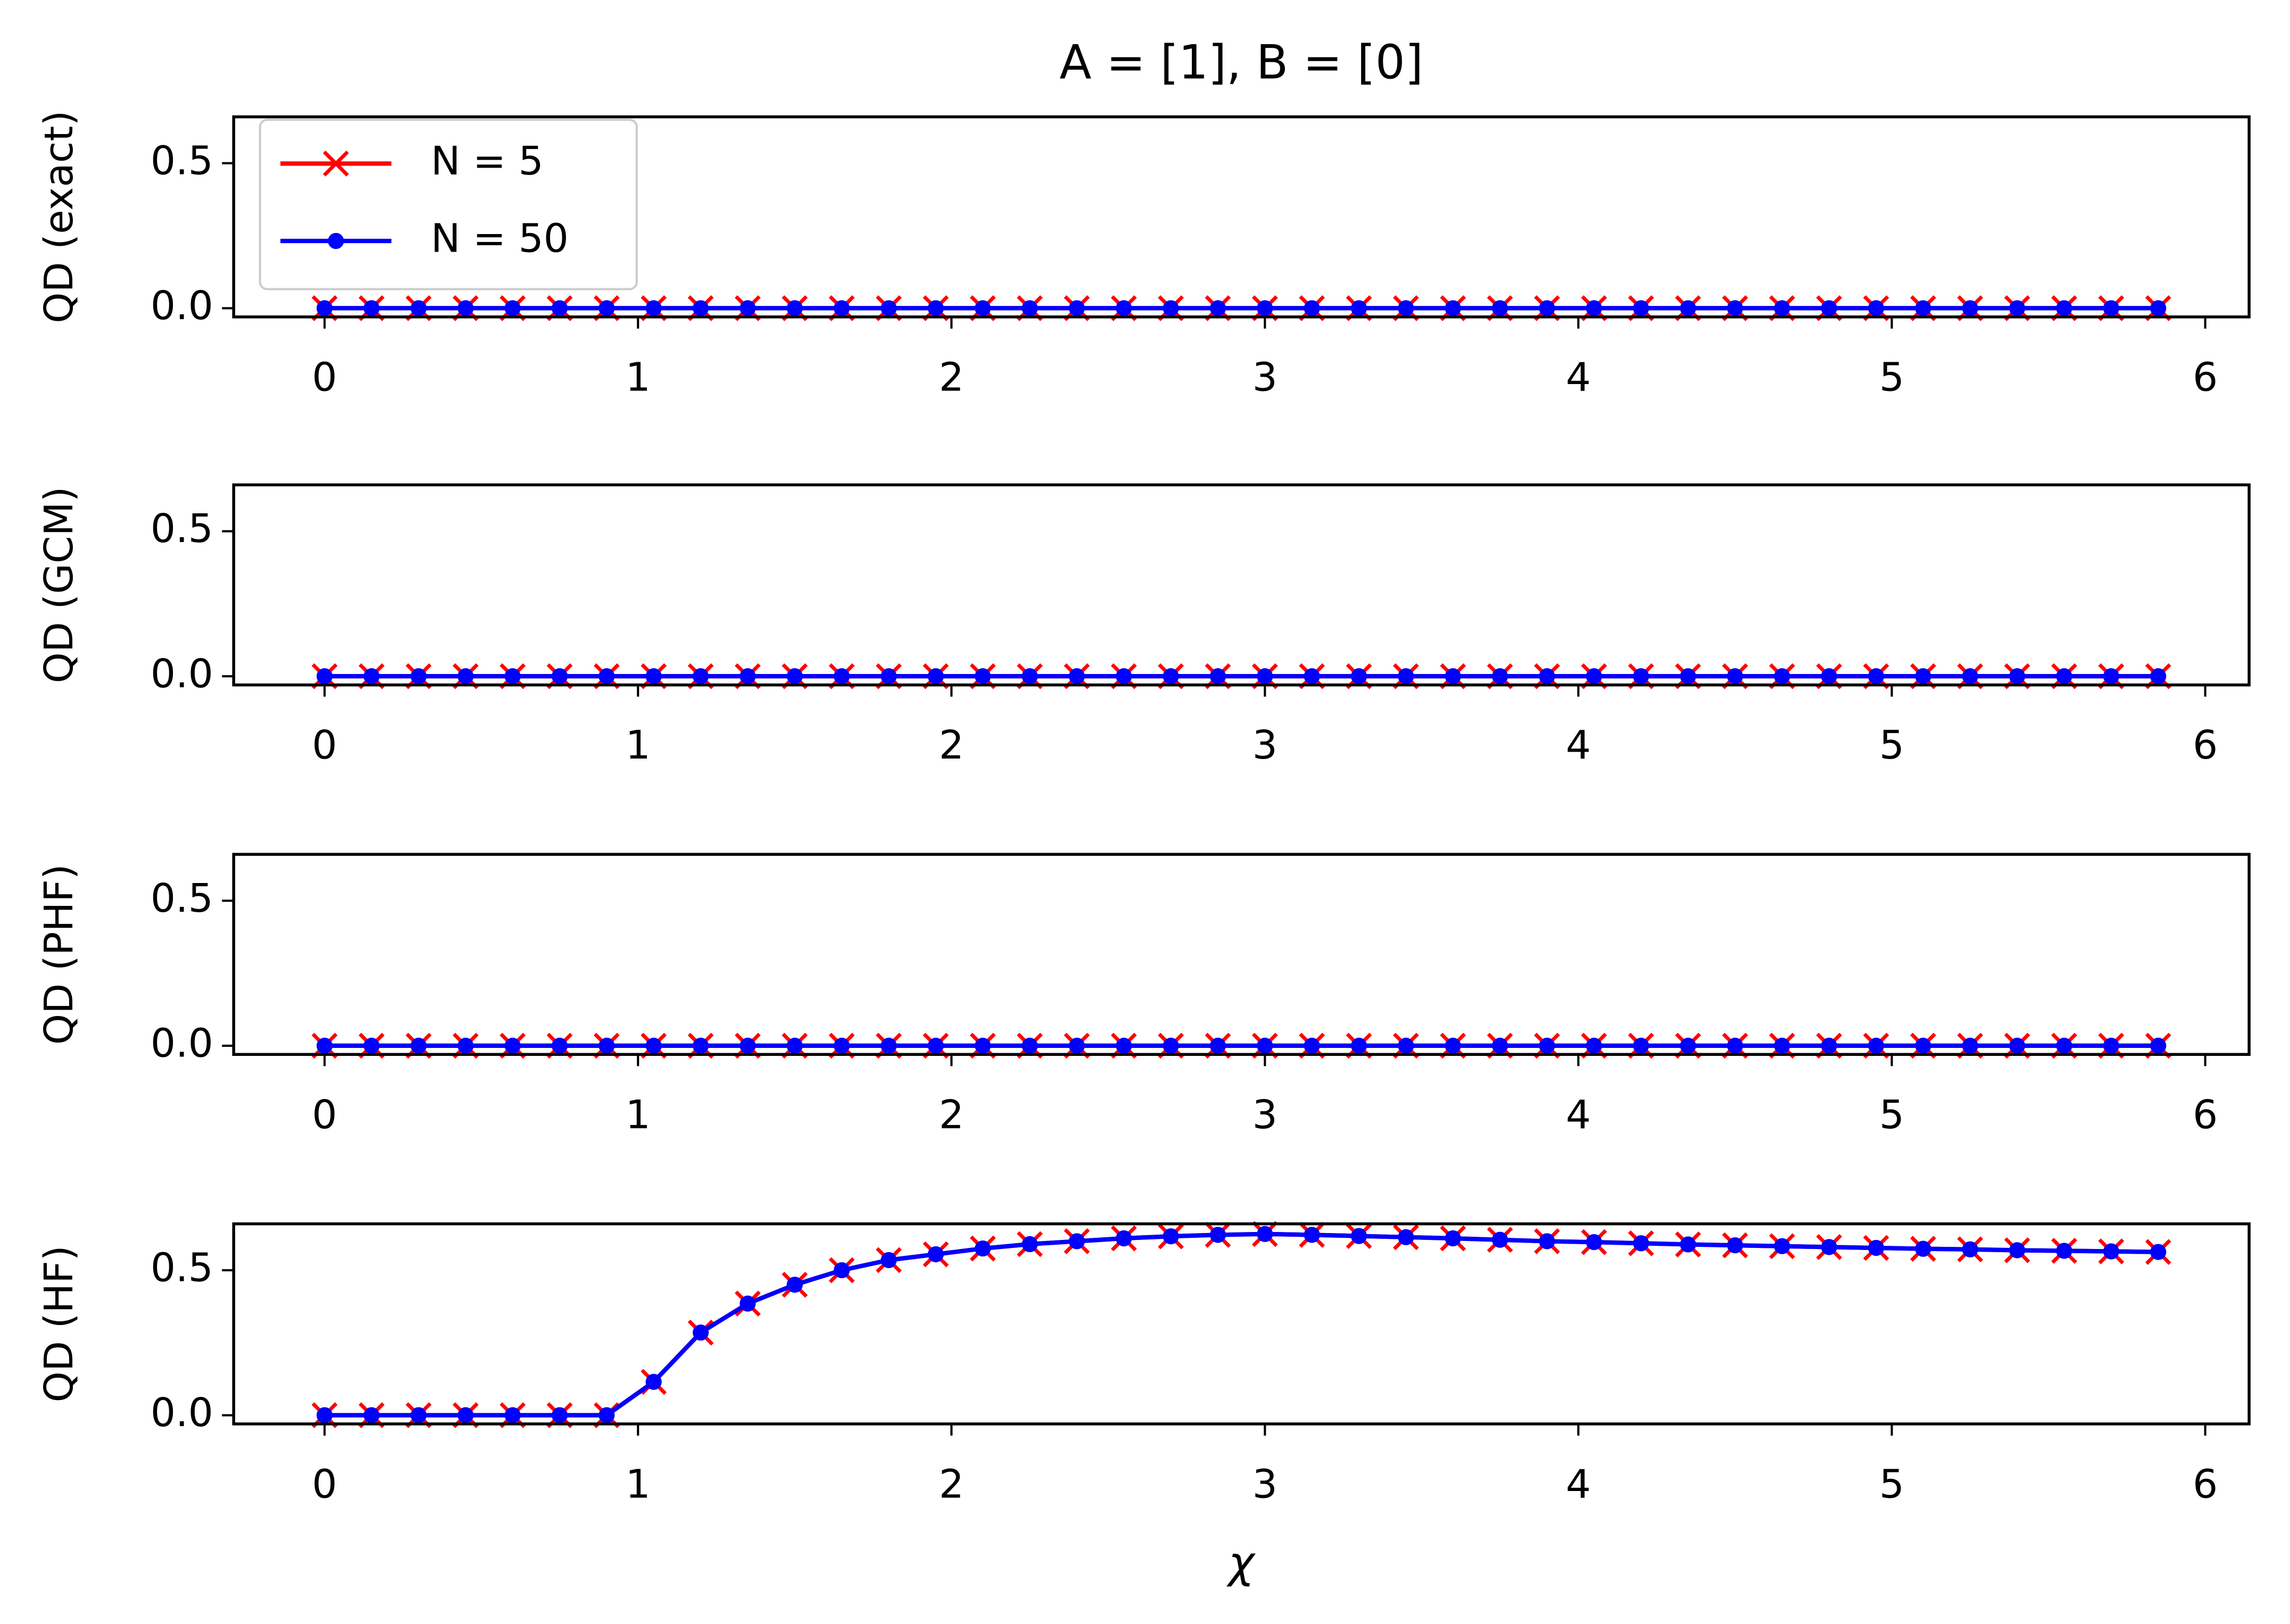 This screenshot has width=2290, height=1624. Describe the element at coordinates (952, 1484) in the screenshot. I see `x-tick-label: 2` at that location.